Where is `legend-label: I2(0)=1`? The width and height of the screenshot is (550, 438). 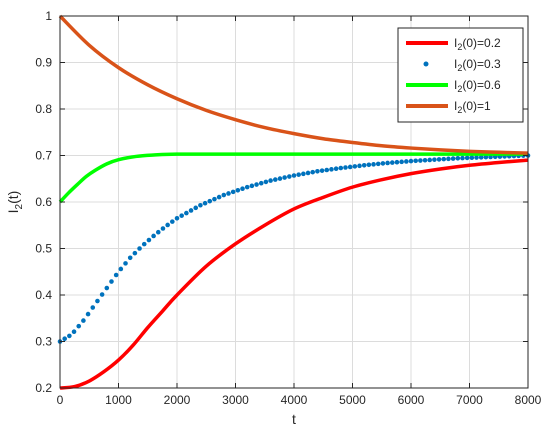
legend-label: I2(0)=1 is located at coordinates (472, 107).